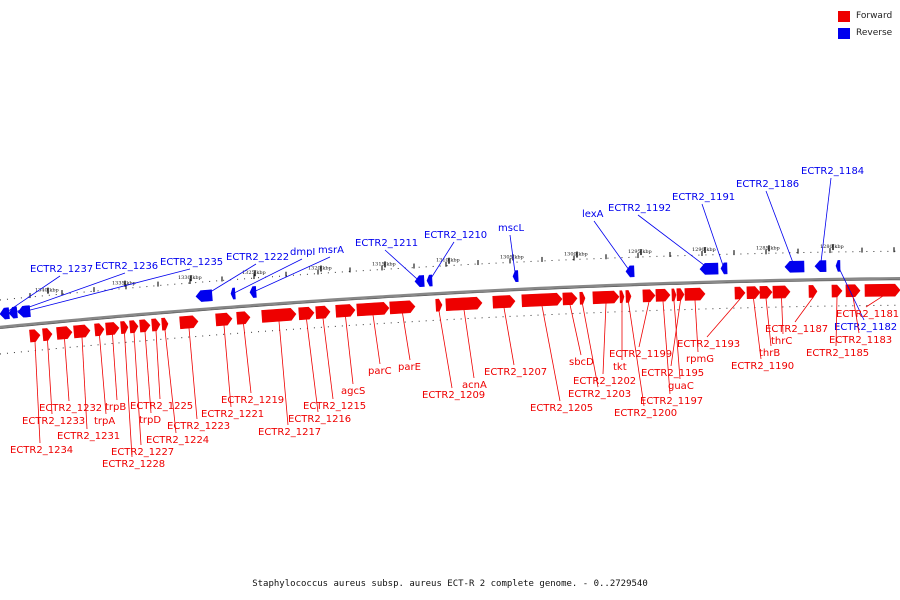  What do you see at coordinates (320, 269) in the screenshot?
I see `scale-tick-label: 1320 kbp` at bounding box center [320, 269].